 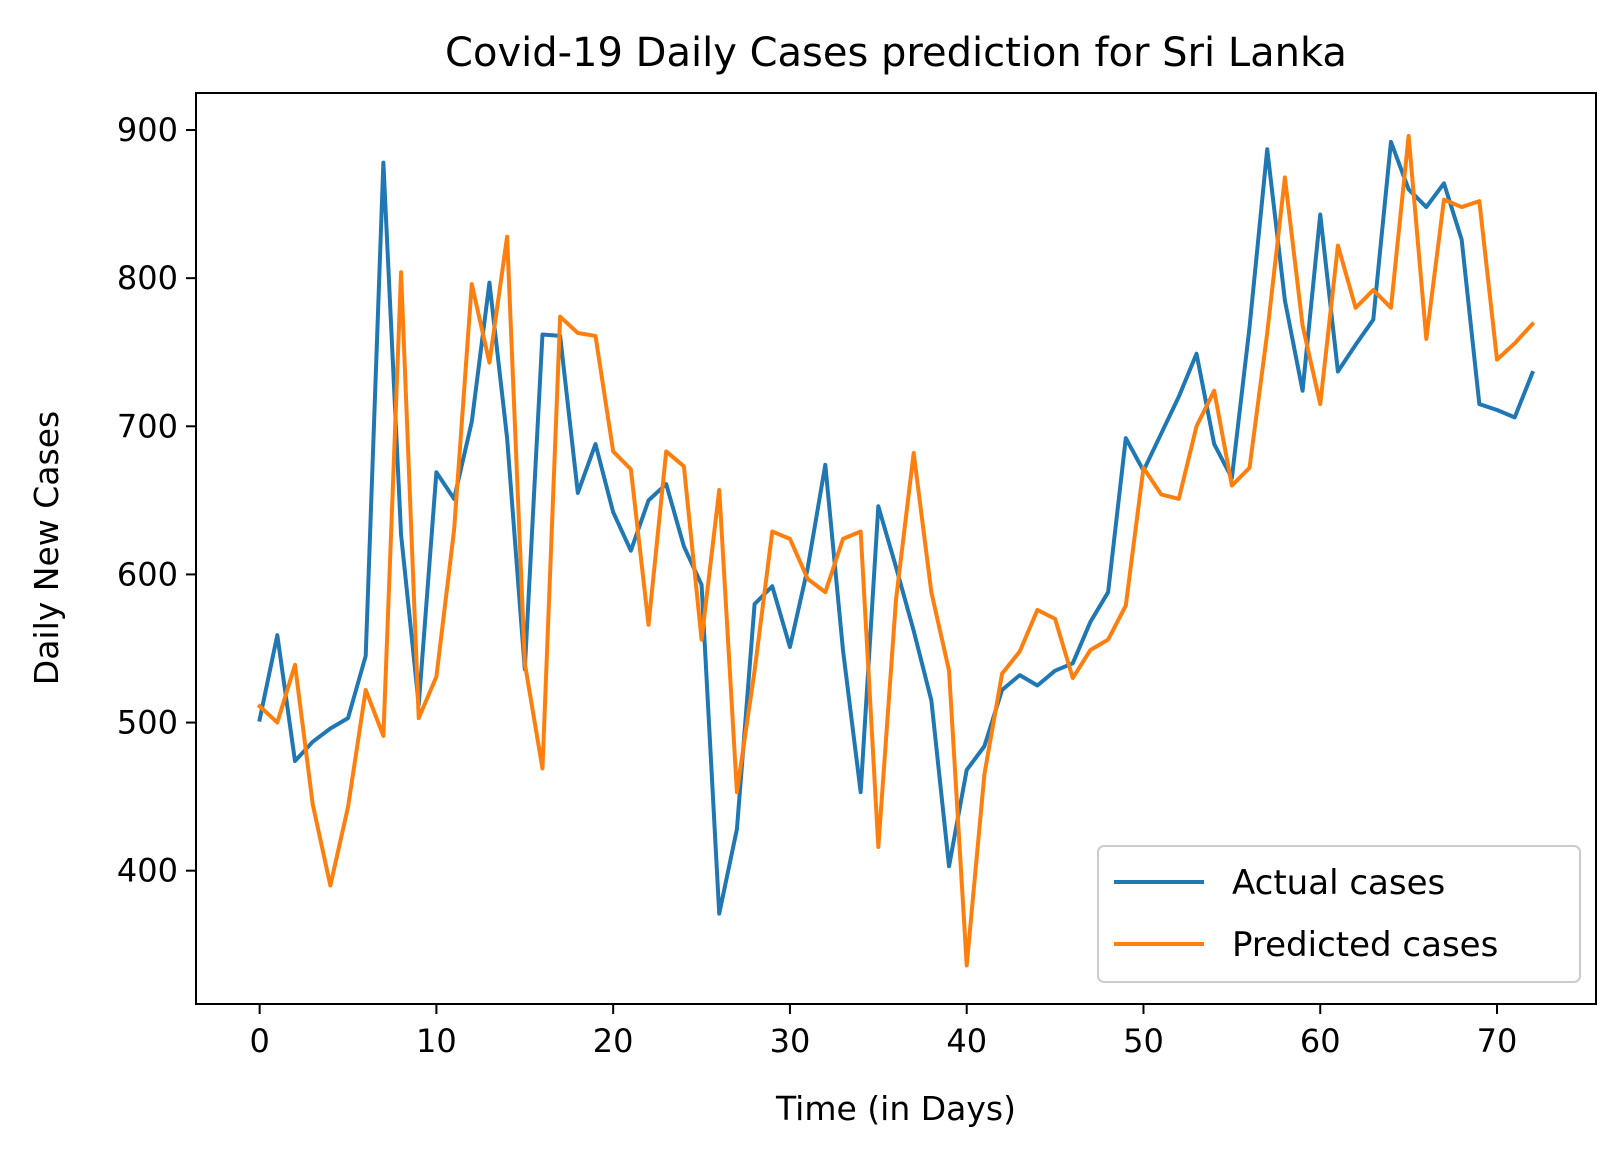 I want to click on y-tick-label: 600, so click(x=147, y=574).